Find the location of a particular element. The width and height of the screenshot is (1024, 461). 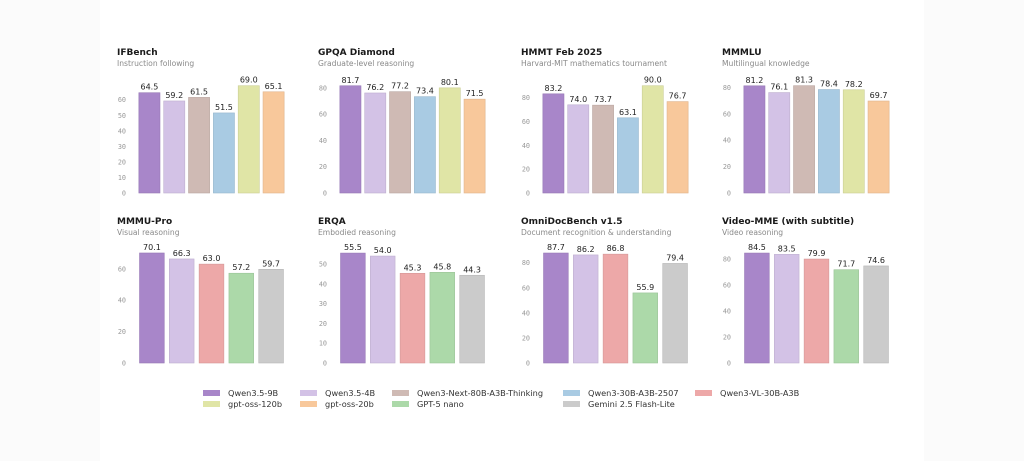

bar-value-label: 76.1 is located at coordinates (779, 87).